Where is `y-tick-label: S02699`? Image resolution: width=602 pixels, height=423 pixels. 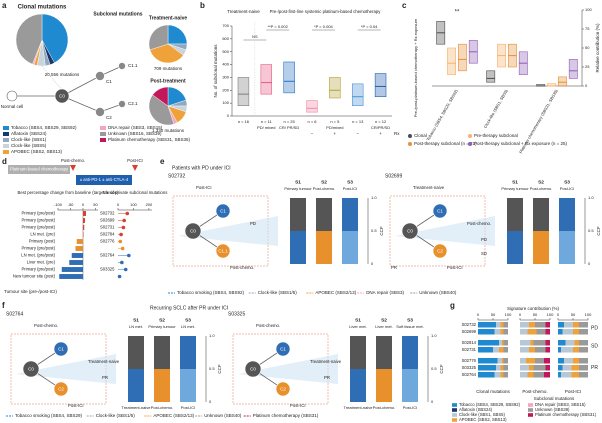 y-tick-label: S02699 is located at coordinates (469, 331).